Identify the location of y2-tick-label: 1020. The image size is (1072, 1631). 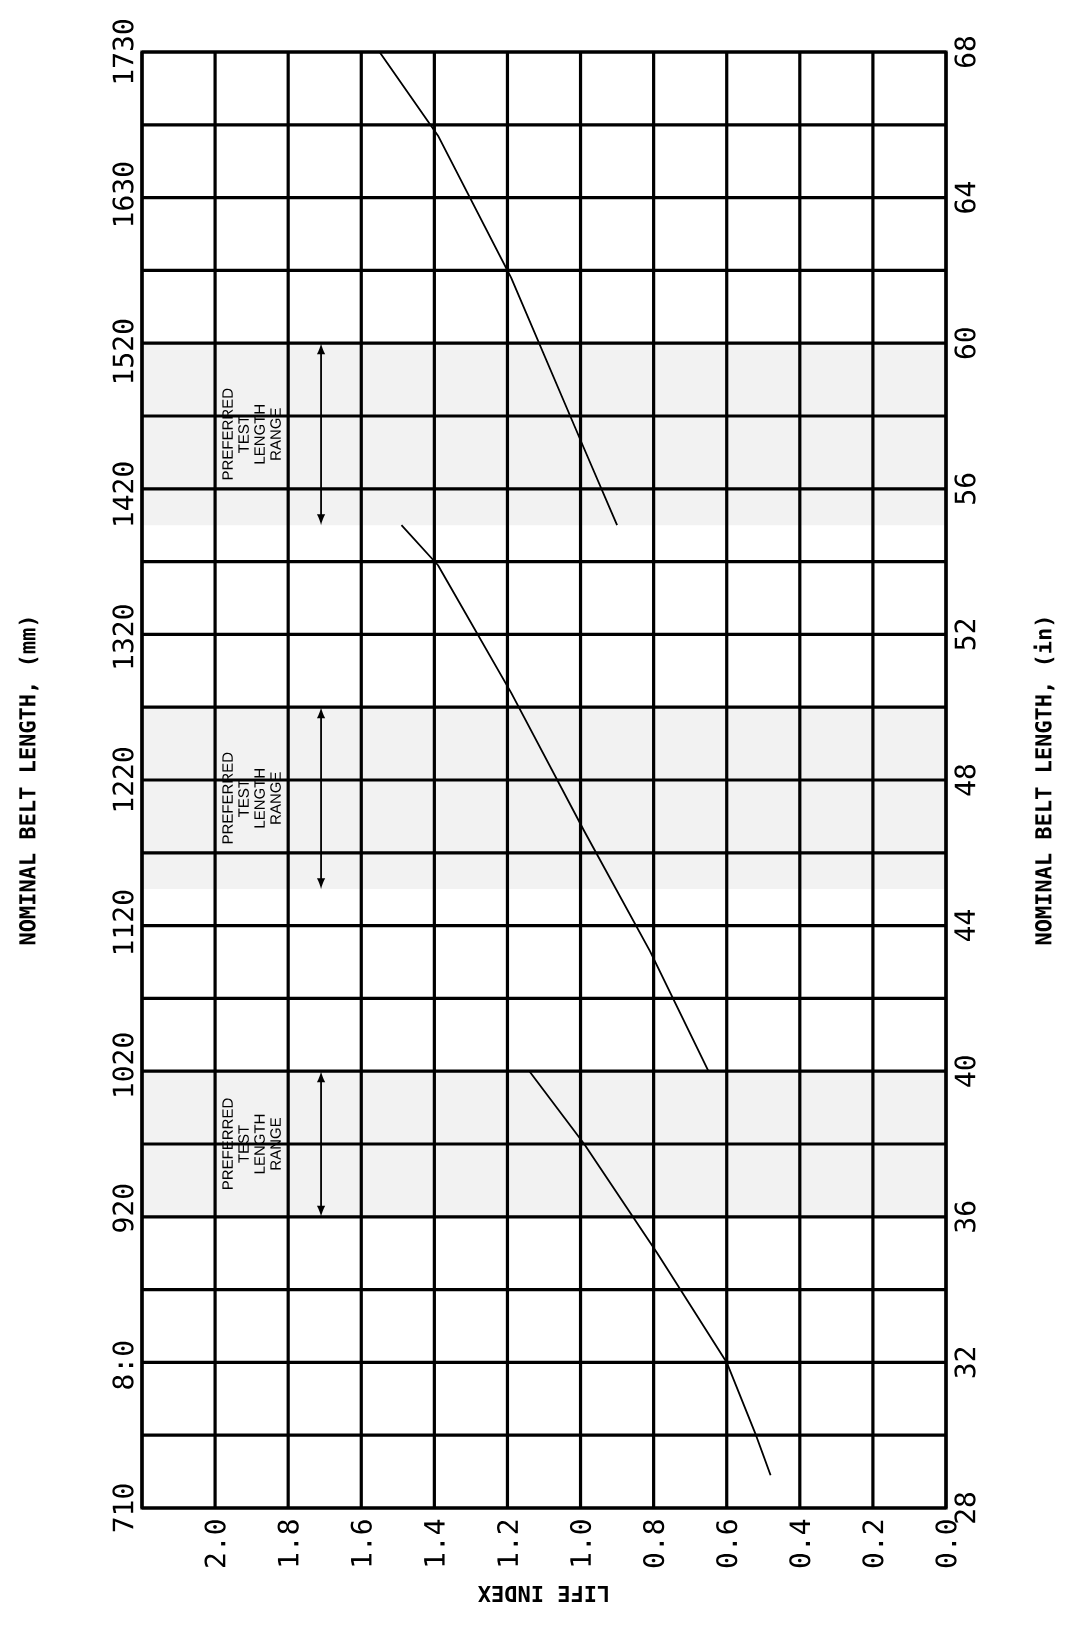
(123, 1064).